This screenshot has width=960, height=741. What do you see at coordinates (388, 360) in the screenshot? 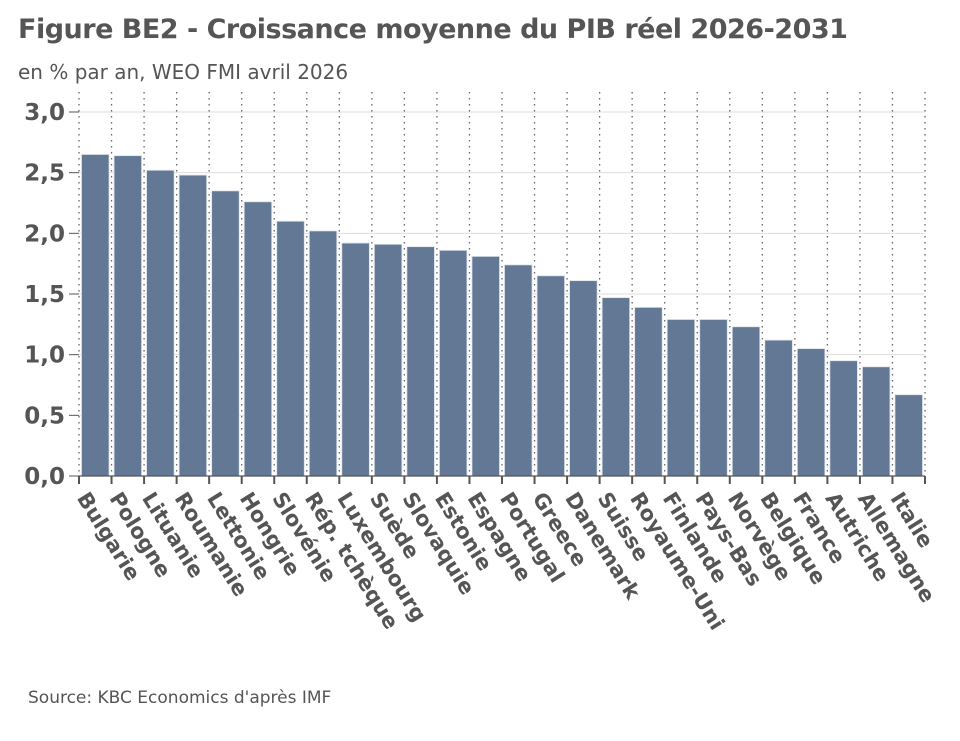
I see `bar-su-de` at bounding box center [388, 360].